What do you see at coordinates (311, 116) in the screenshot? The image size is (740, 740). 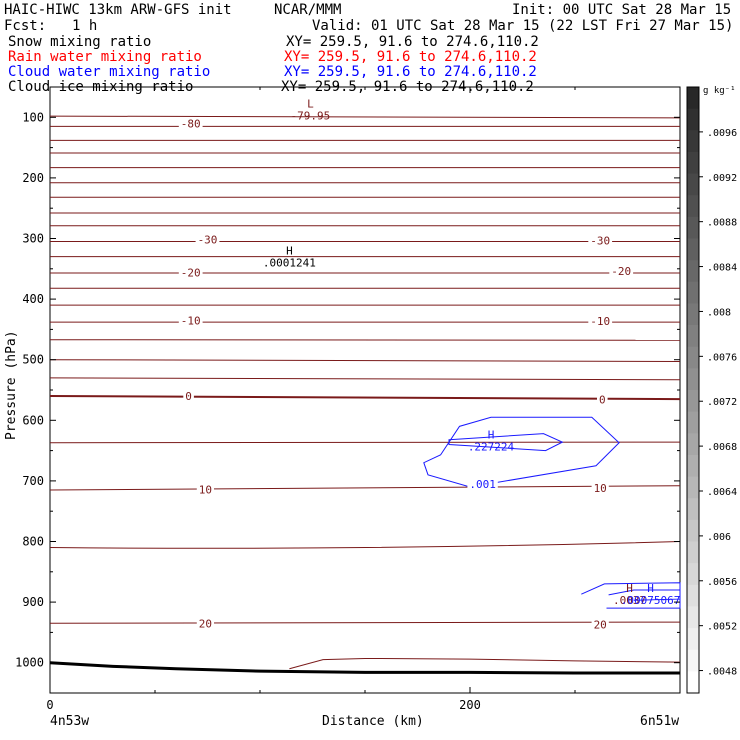 I see `extremum-value: -79.95` at bounding box center [311, 116].